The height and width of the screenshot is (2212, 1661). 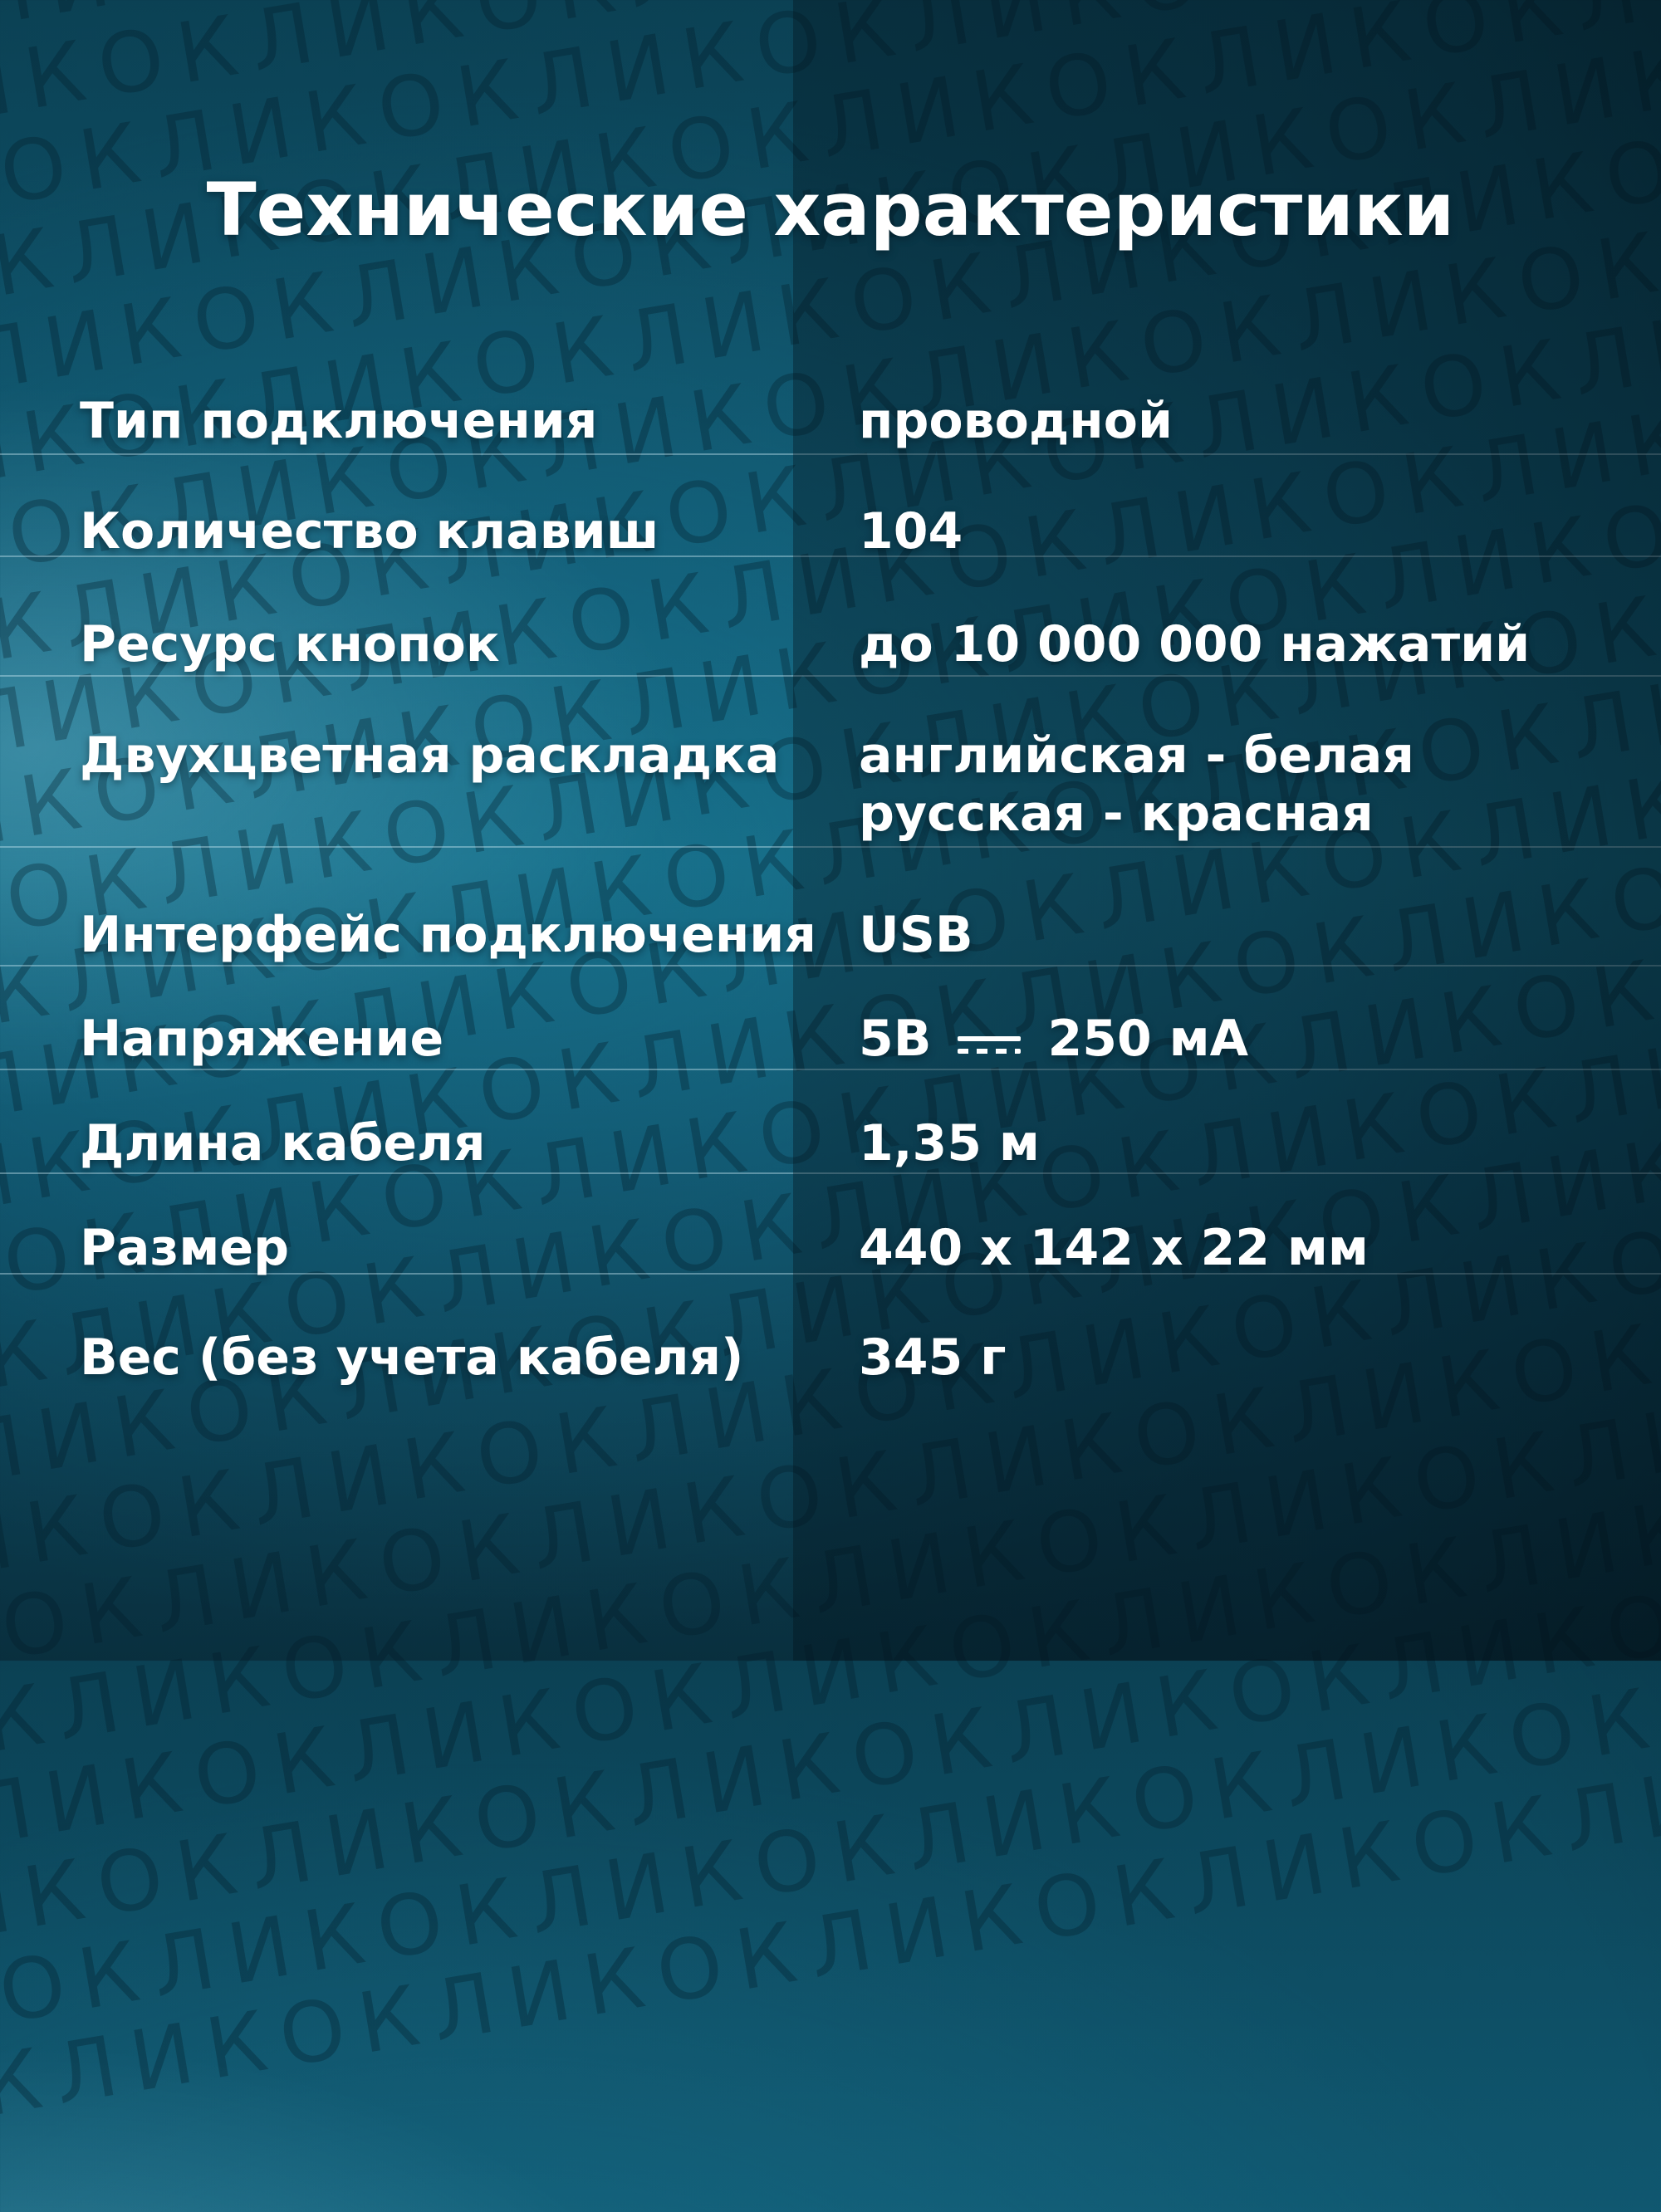 What do you see at coordinates (412, 1358) in the screenshot?
I see `spec-label: Вес (без учета кабеля)` at bounding box center [412, 1358].